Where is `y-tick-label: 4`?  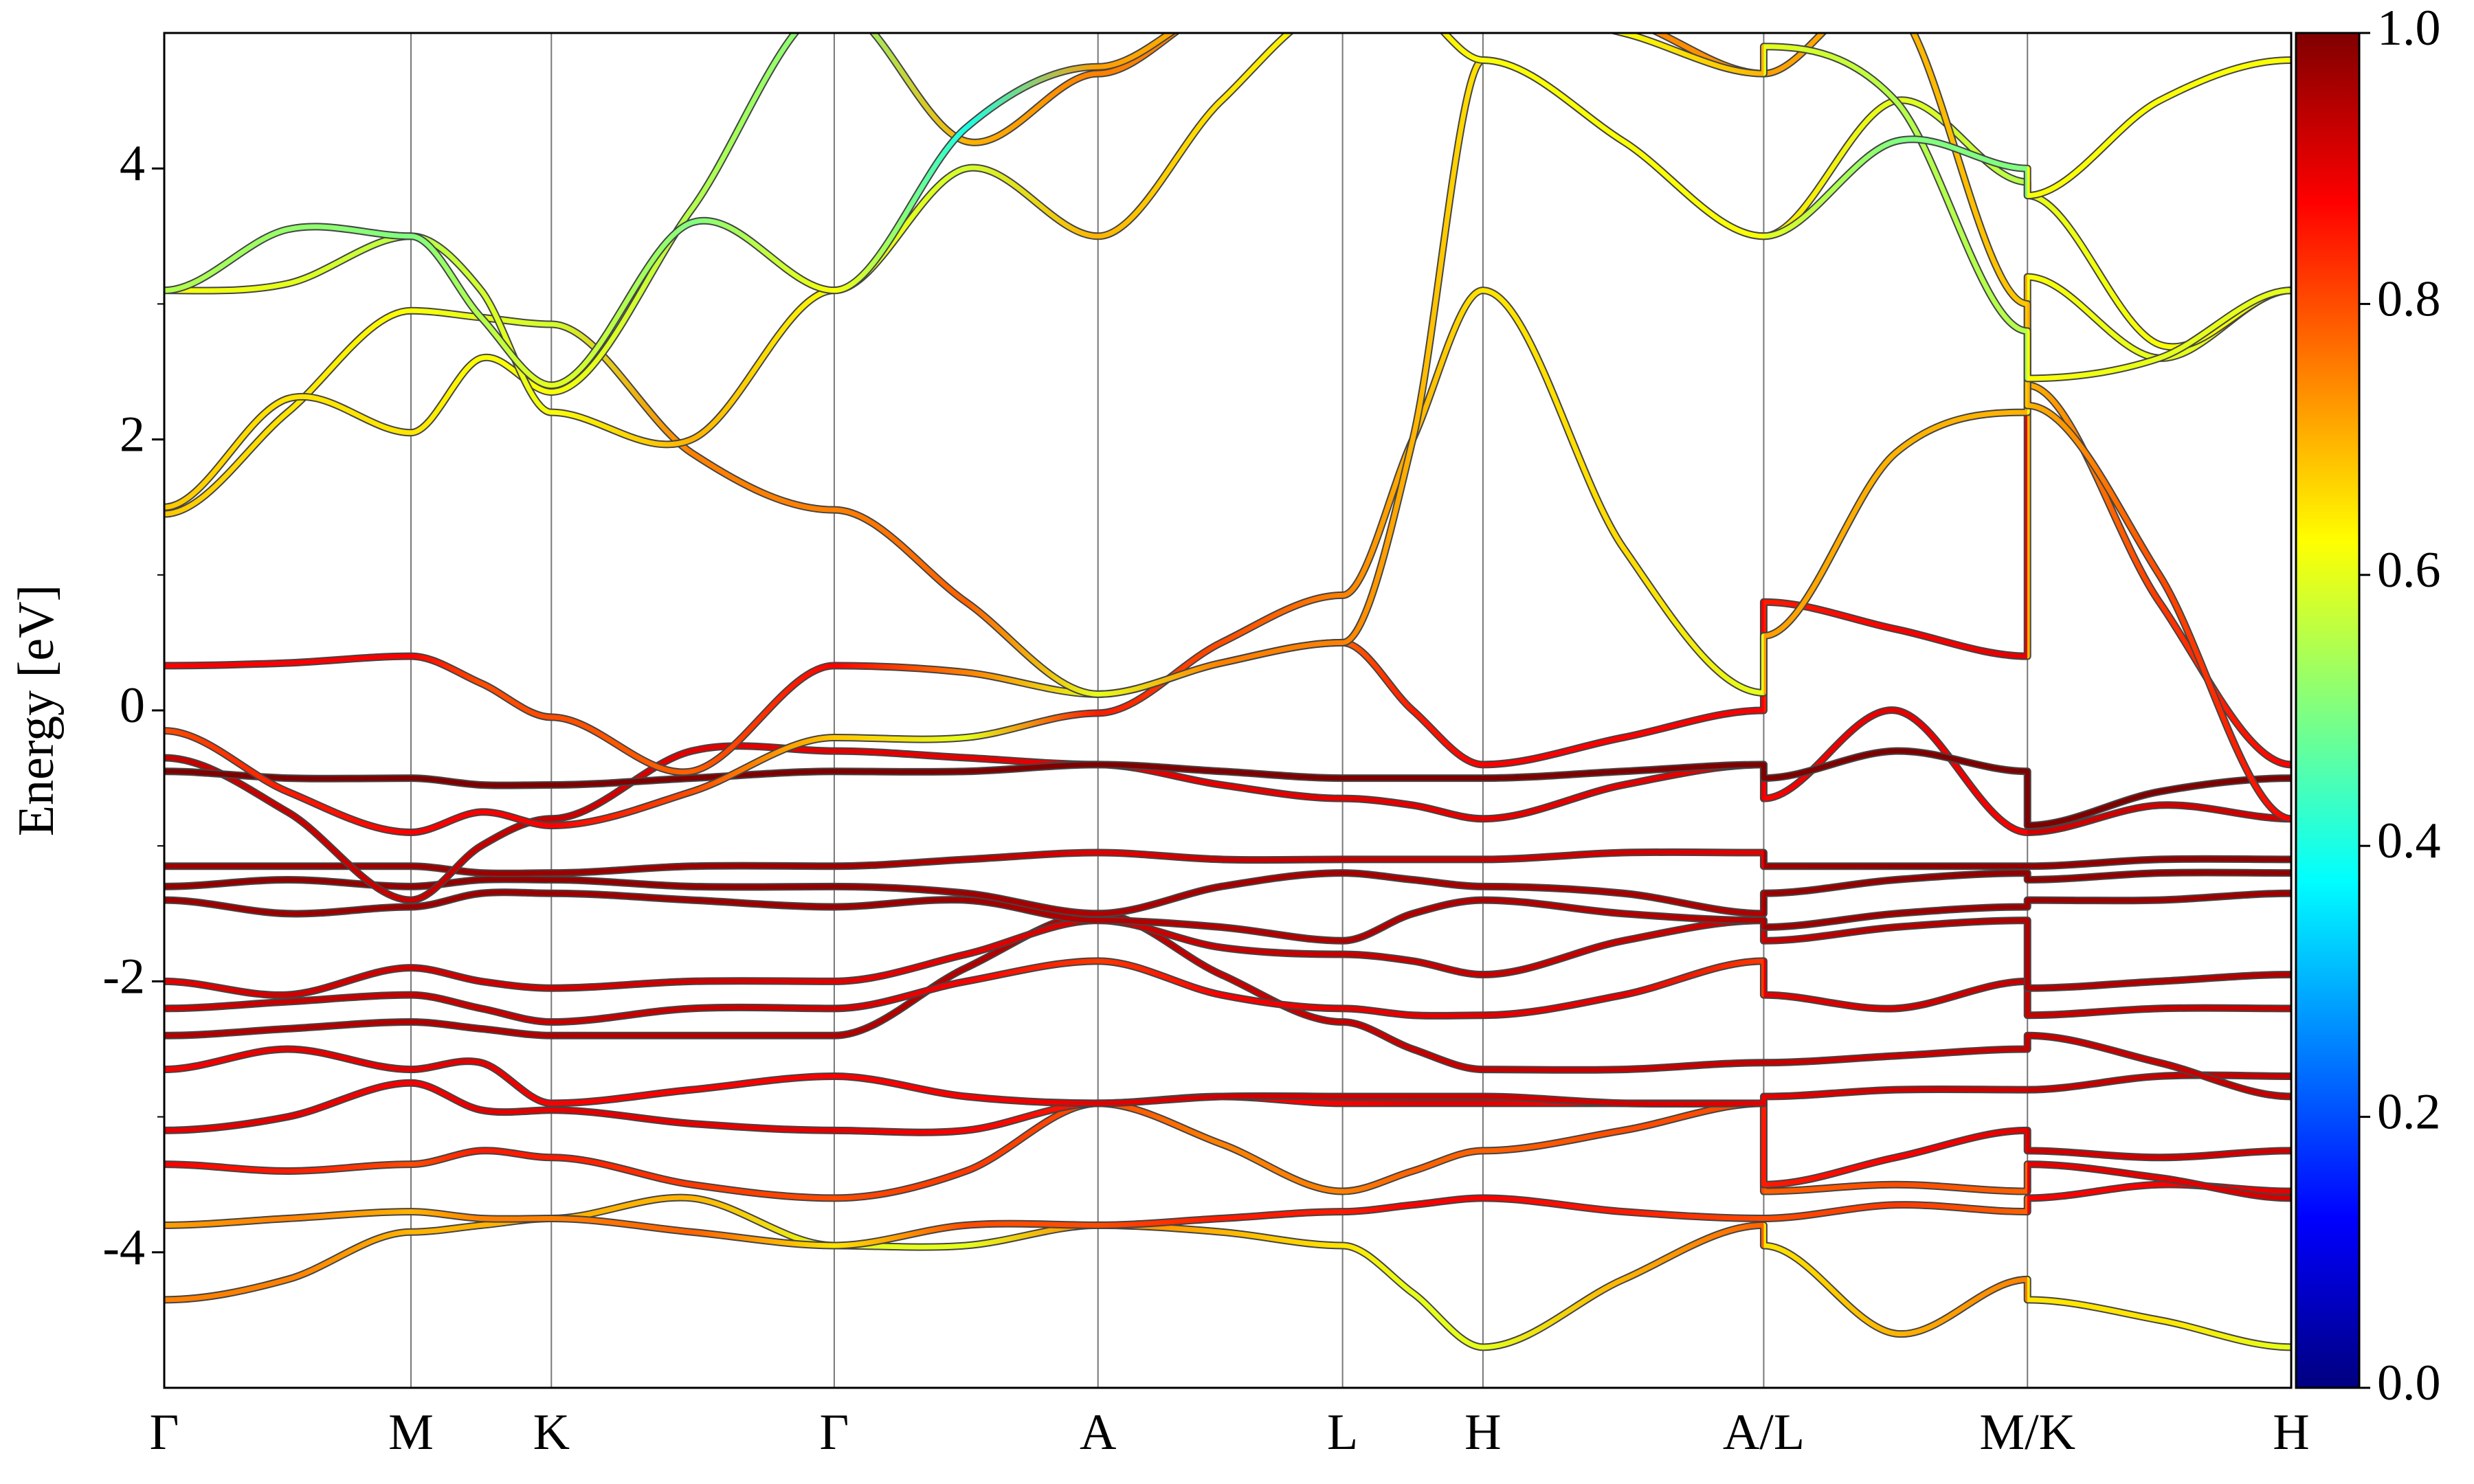
y-tick-label: 4 is located at coordinates (132, 163).